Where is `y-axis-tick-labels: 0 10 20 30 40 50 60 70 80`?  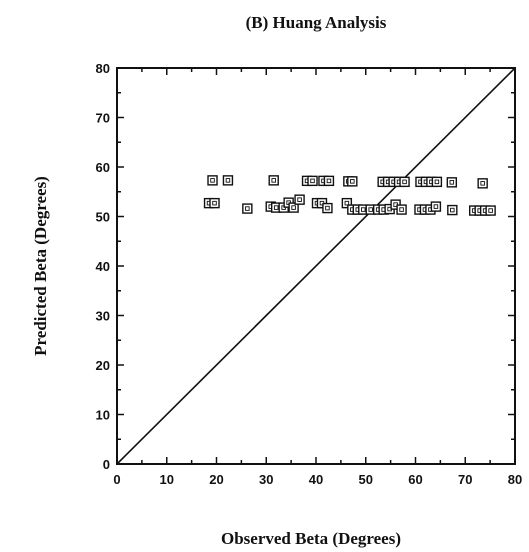 y-axis-tick-labels: 0 10 20 30 40 50 60 70 80 is located at coordinates (103, 266).